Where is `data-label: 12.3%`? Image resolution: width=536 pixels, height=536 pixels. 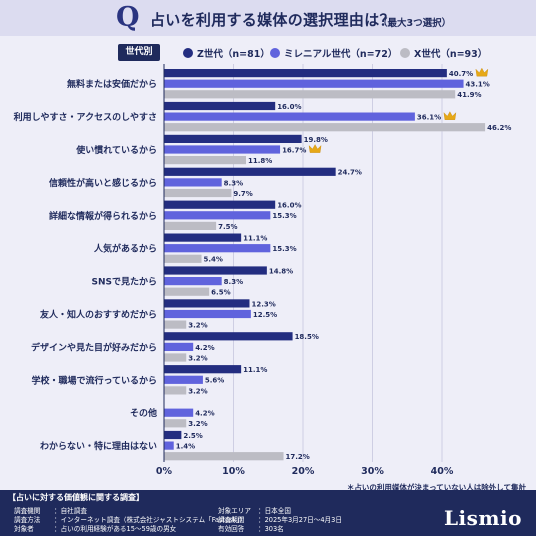 data-label: 12.3% is located at coordinates (263, 304).